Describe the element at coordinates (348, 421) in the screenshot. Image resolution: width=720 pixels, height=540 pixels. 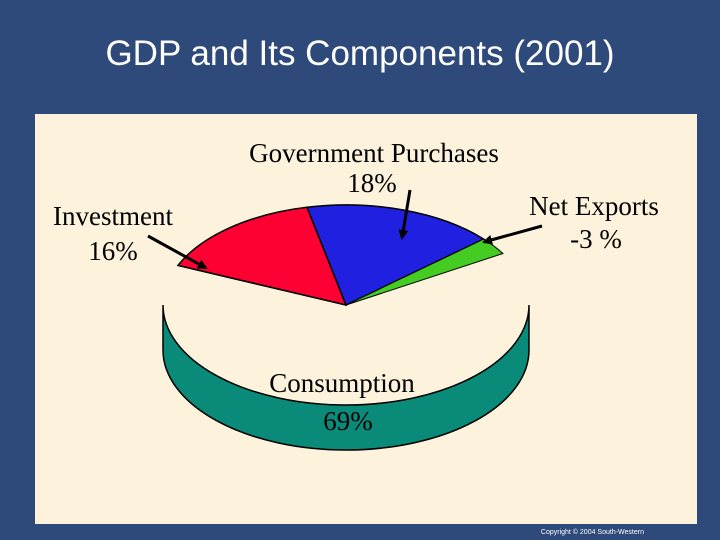
I see `value-consumption: 69%` at that location.